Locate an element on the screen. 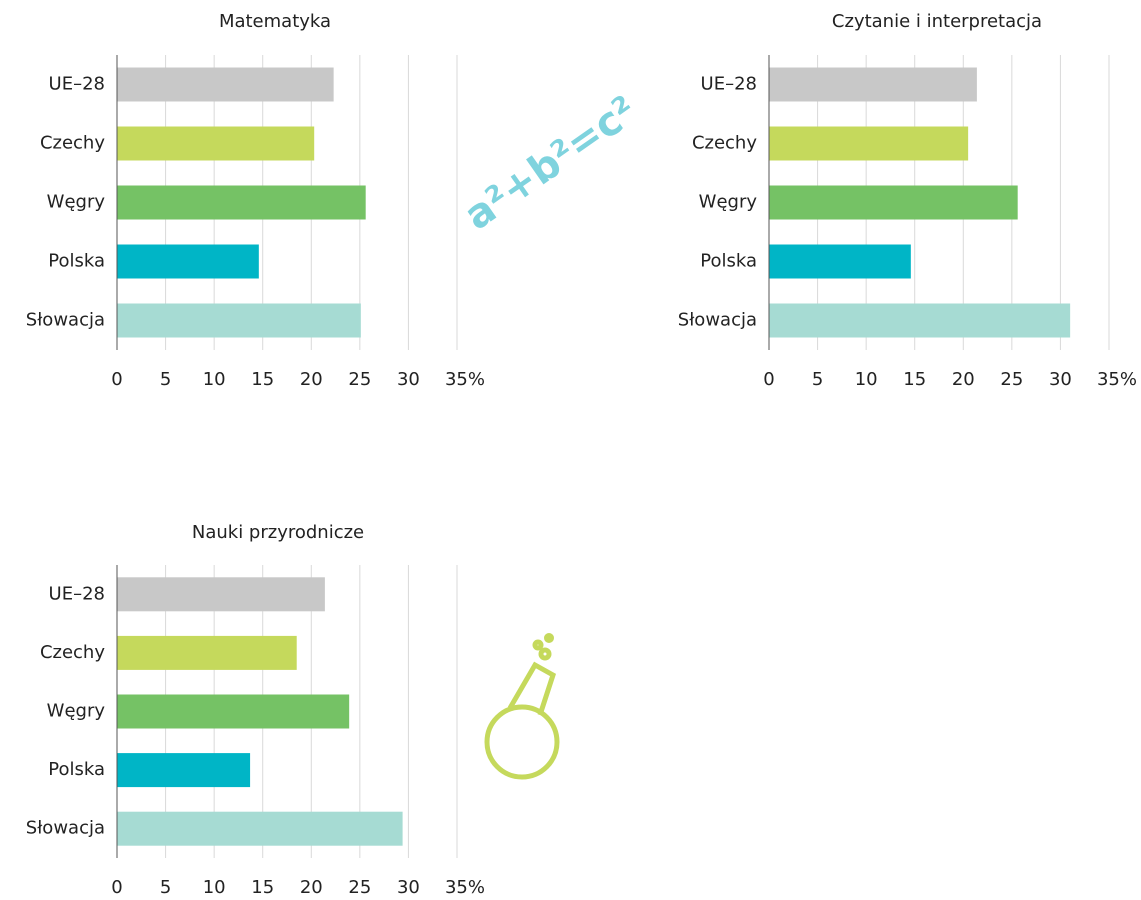 This screenshot has width=1141, height=900. flask-icon is located at coordinates (522, 706).